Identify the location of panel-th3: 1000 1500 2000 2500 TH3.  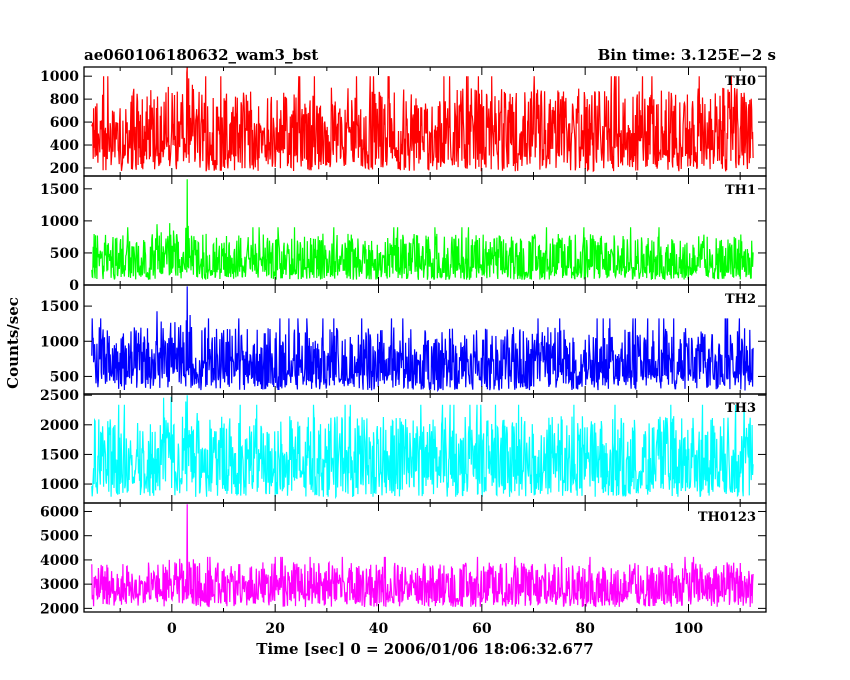
(403, 446).